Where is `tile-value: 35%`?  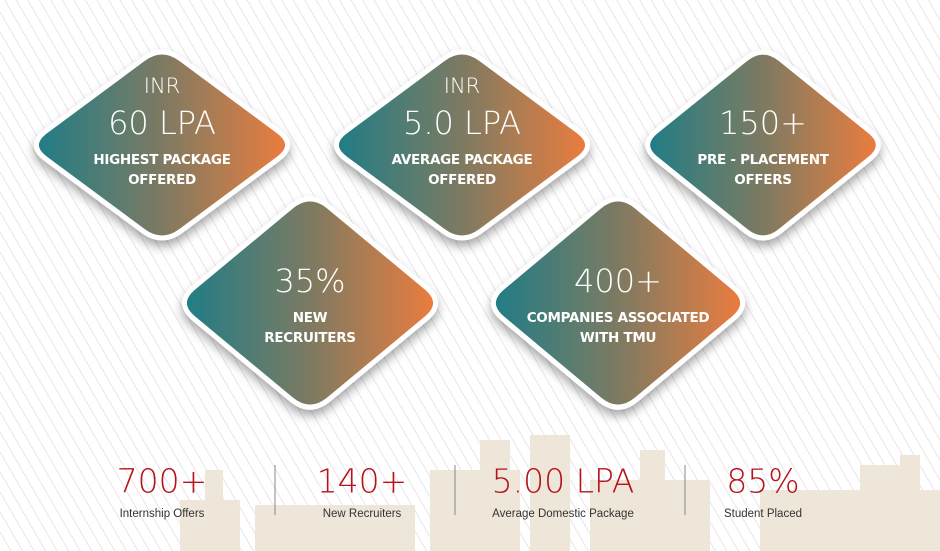
tile-value: 35% is located at coordinates (309, 281).